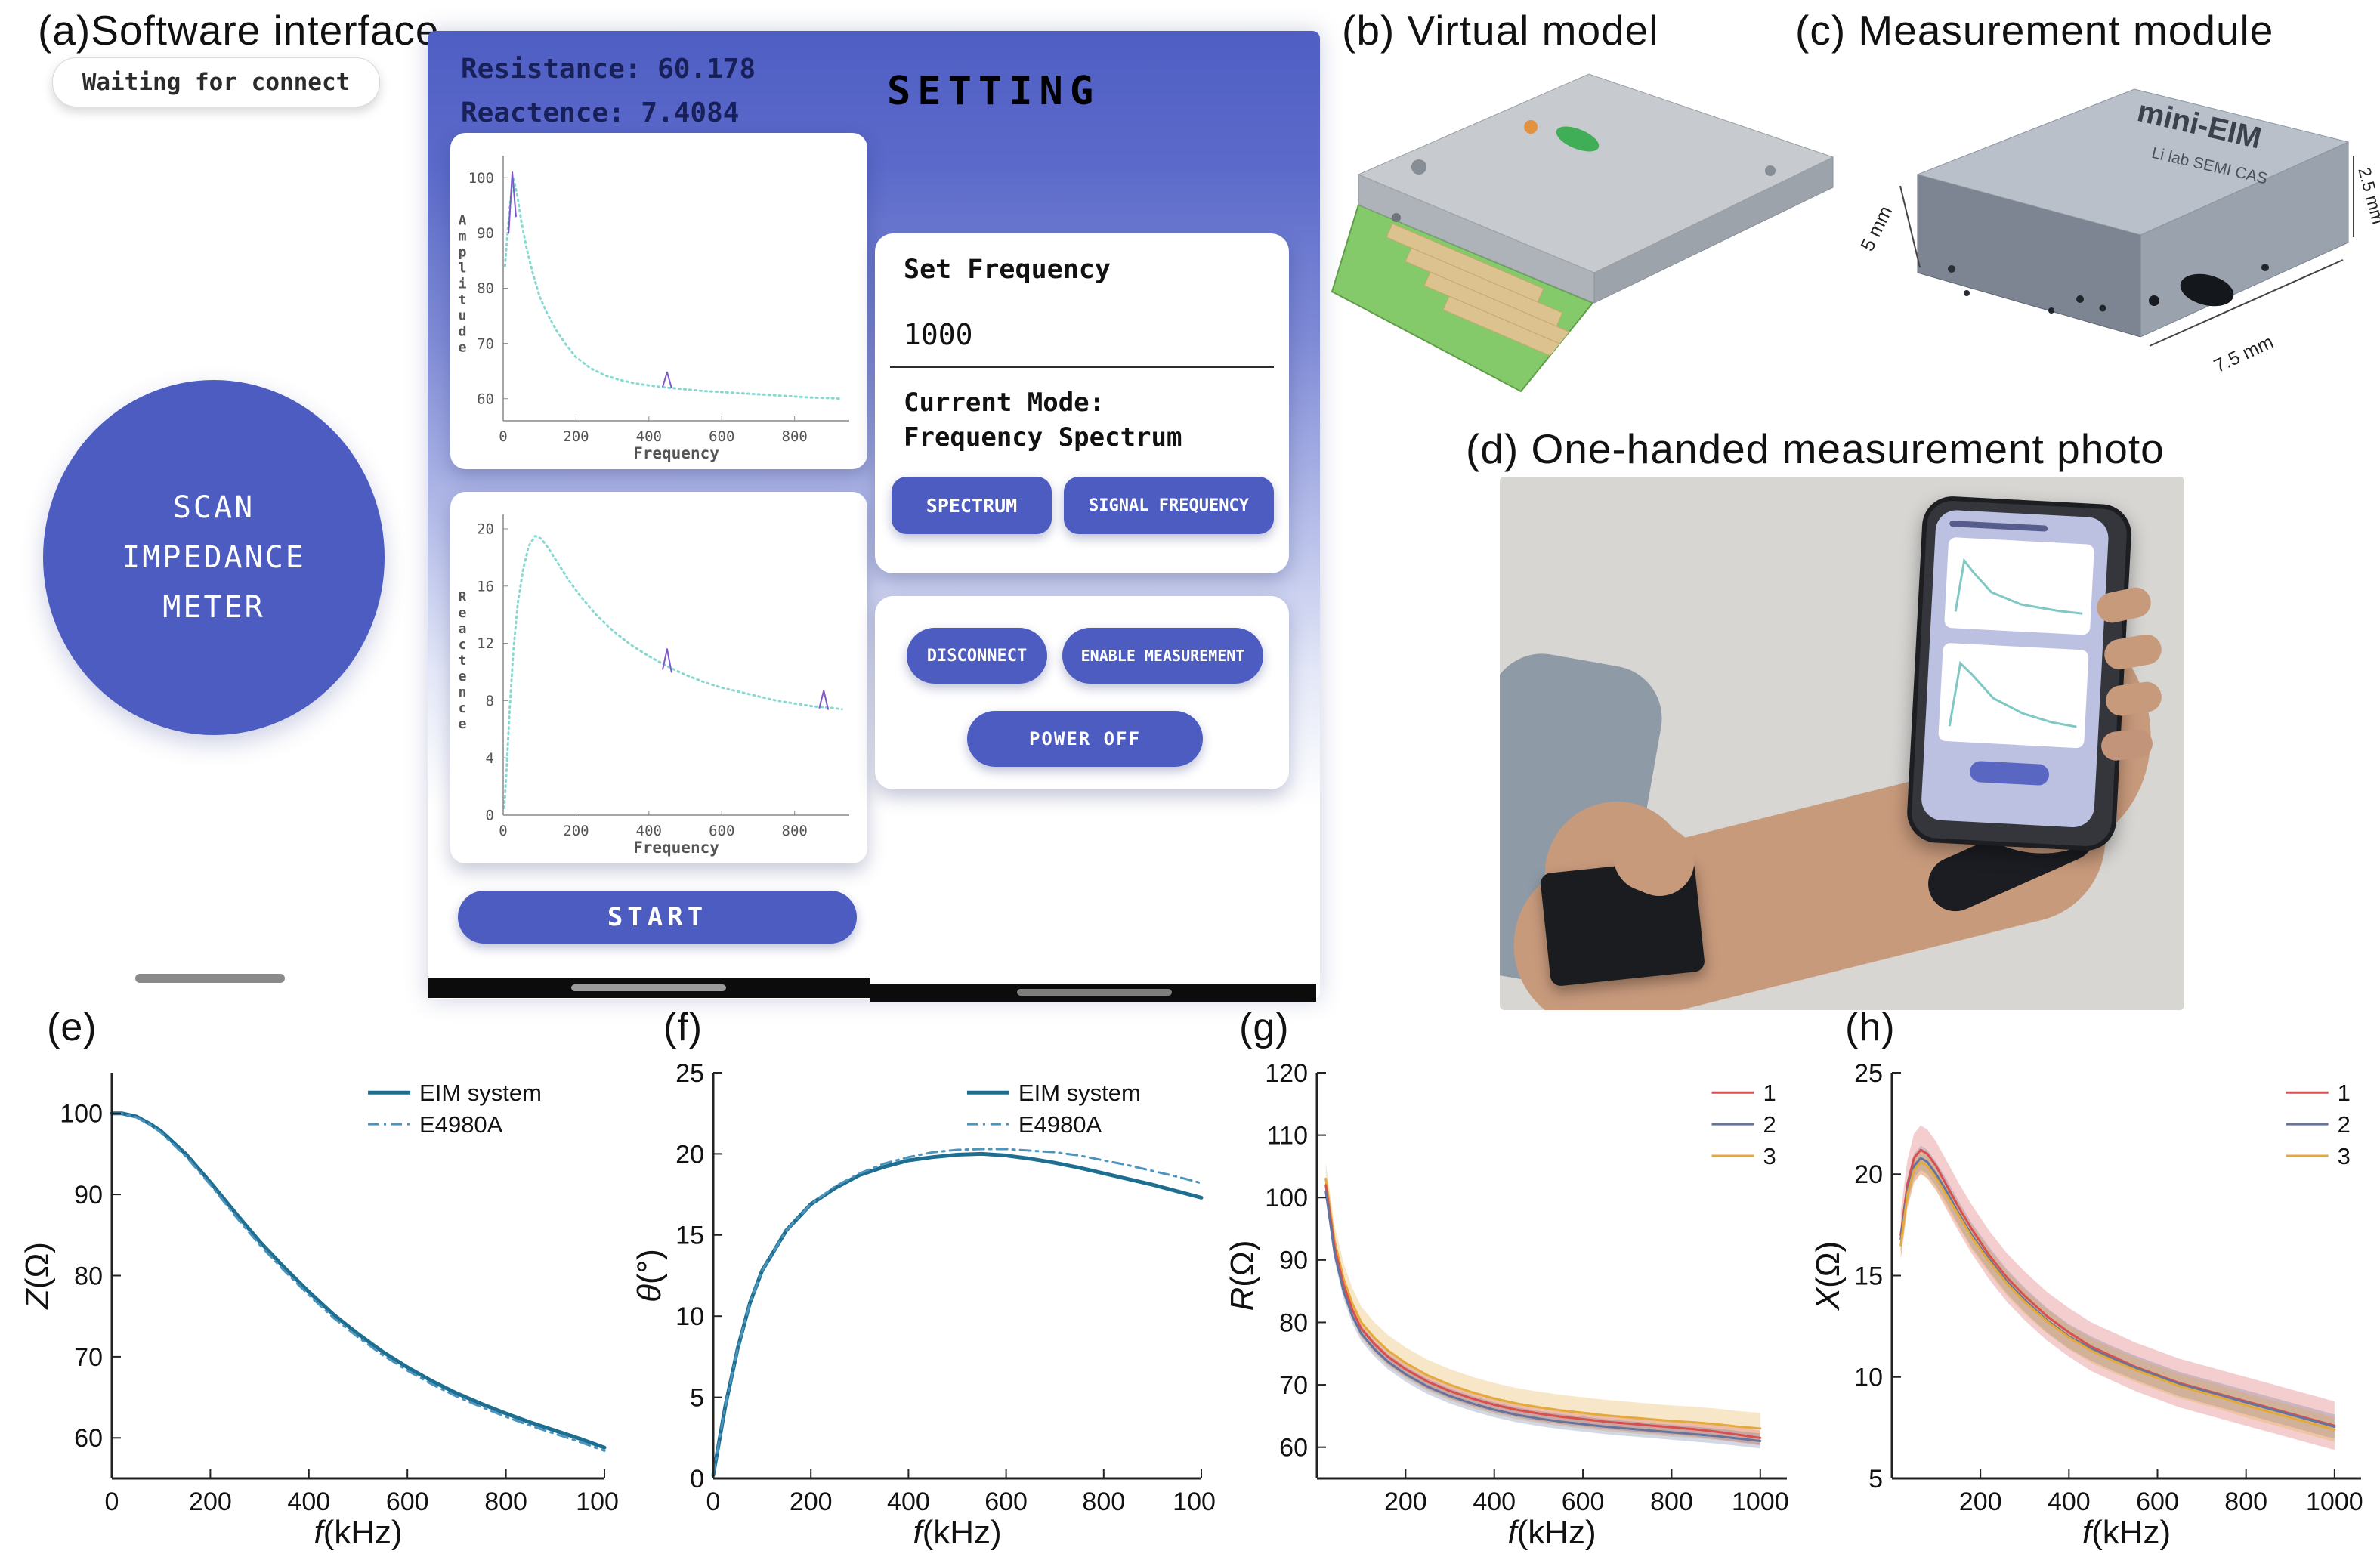  I want to click on resistance-readout: Resistance: 60.178, so click(608, 69).